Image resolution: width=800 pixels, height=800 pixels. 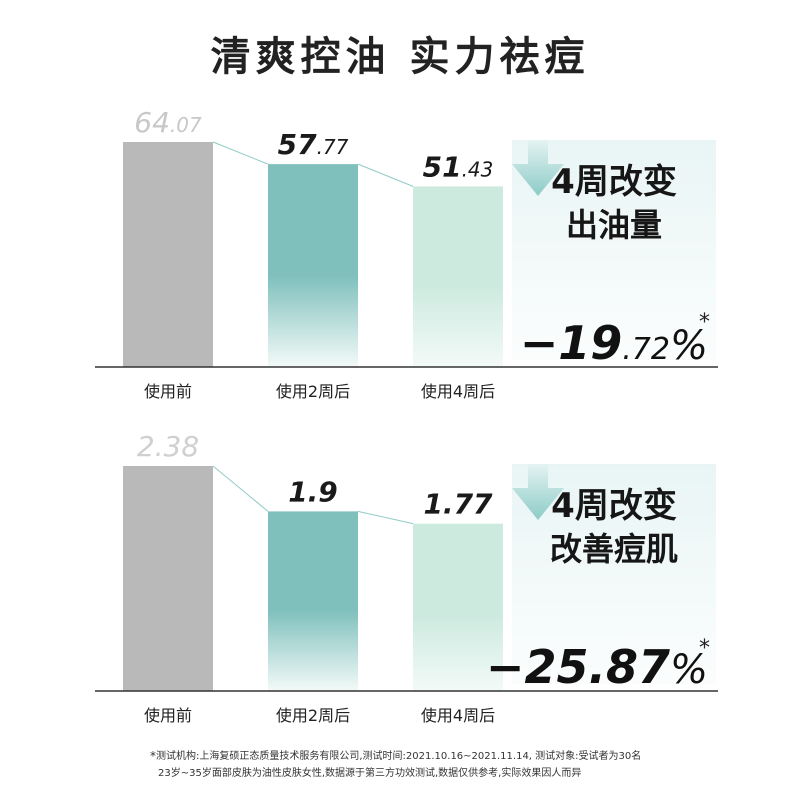 What do you see at coordinates (704, 322) in the screenshot?
I see `oil-change-asterisk: *` at bounding box center [704, 322].